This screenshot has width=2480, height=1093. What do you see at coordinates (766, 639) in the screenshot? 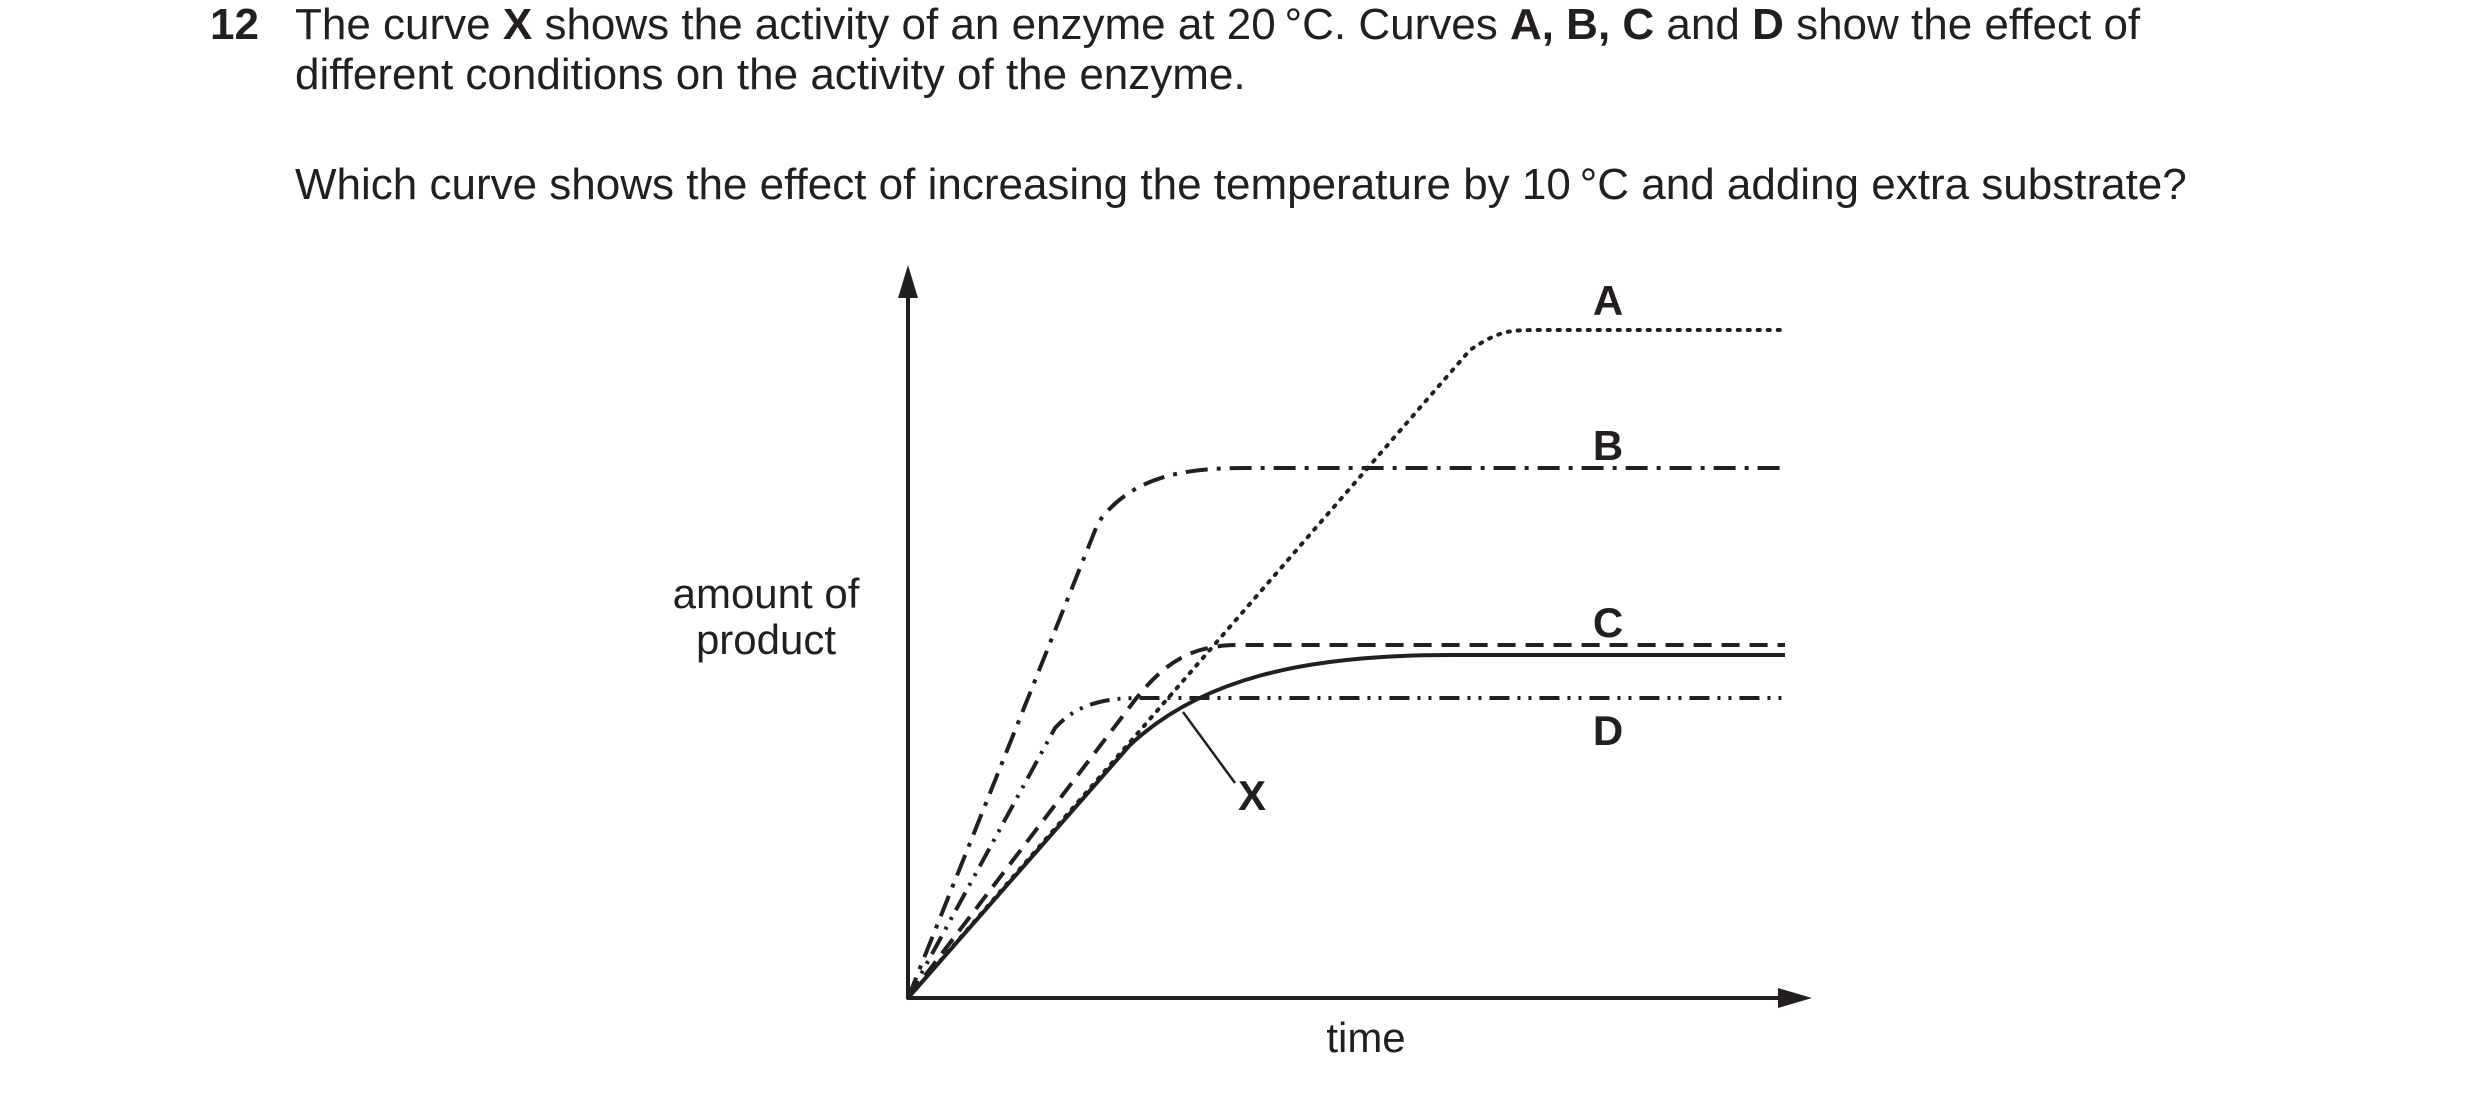
I see `y-axis-label-line-2: product` at bounding box center [766, 639].